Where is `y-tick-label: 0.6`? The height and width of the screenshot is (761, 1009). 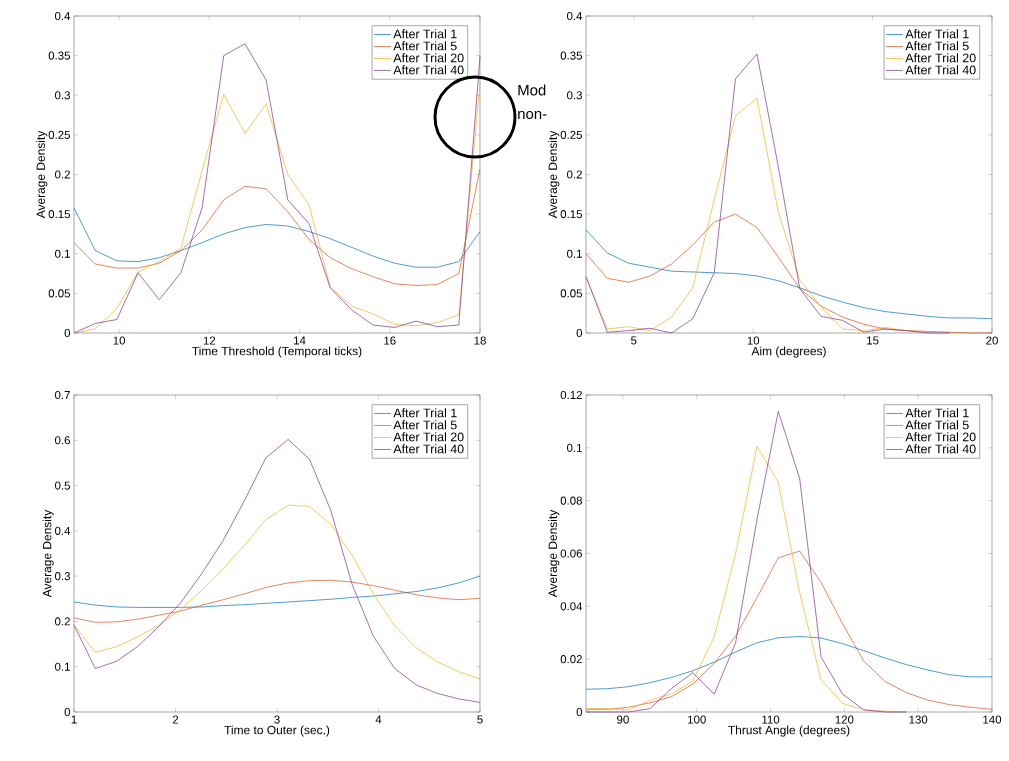
y-tick-label: 0.6 is located at coordinates (62, 440).